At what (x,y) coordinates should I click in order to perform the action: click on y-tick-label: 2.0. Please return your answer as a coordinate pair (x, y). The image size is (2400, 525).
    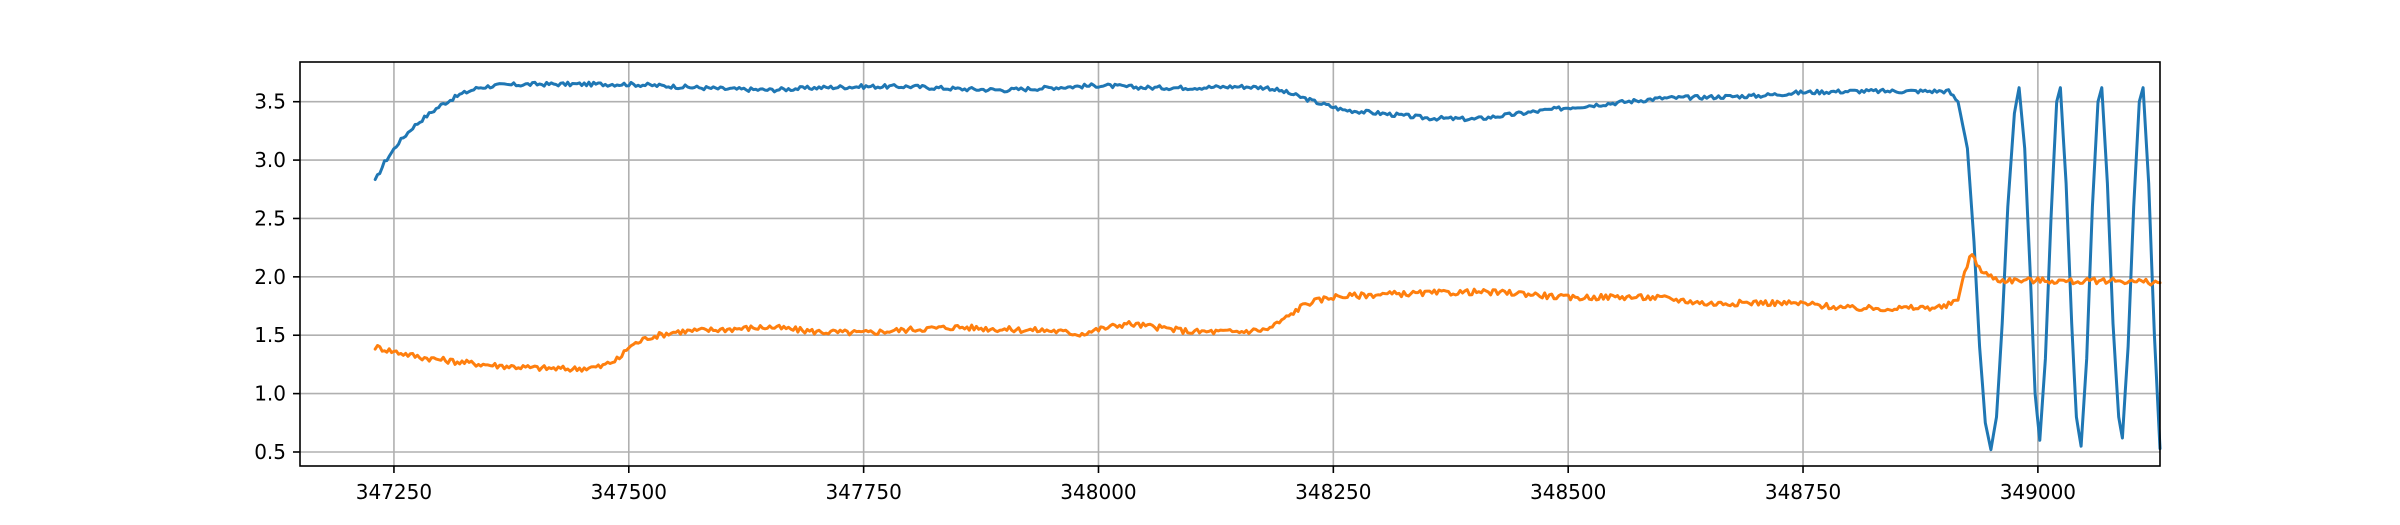
    Looking at the image, I should click on (270, 277).